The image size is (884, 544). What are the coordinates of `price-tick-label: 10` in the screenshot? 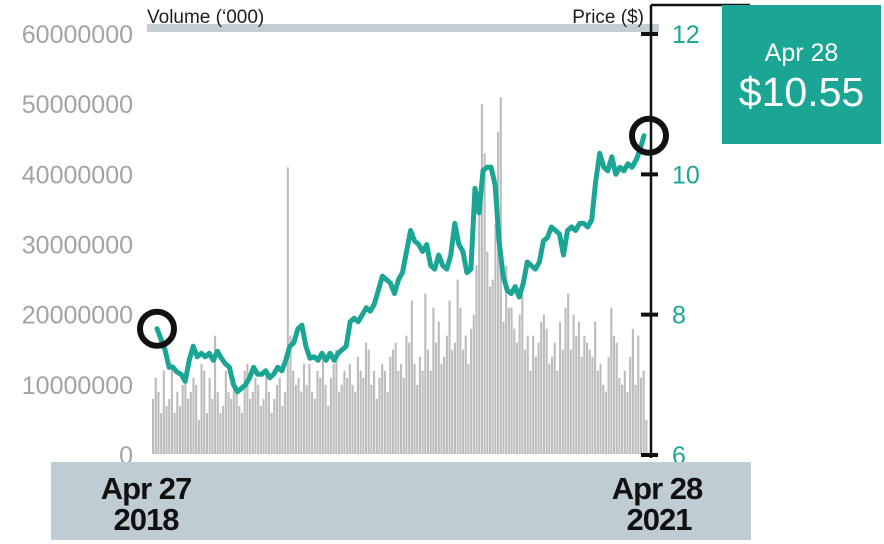 It's located at (686, 175).